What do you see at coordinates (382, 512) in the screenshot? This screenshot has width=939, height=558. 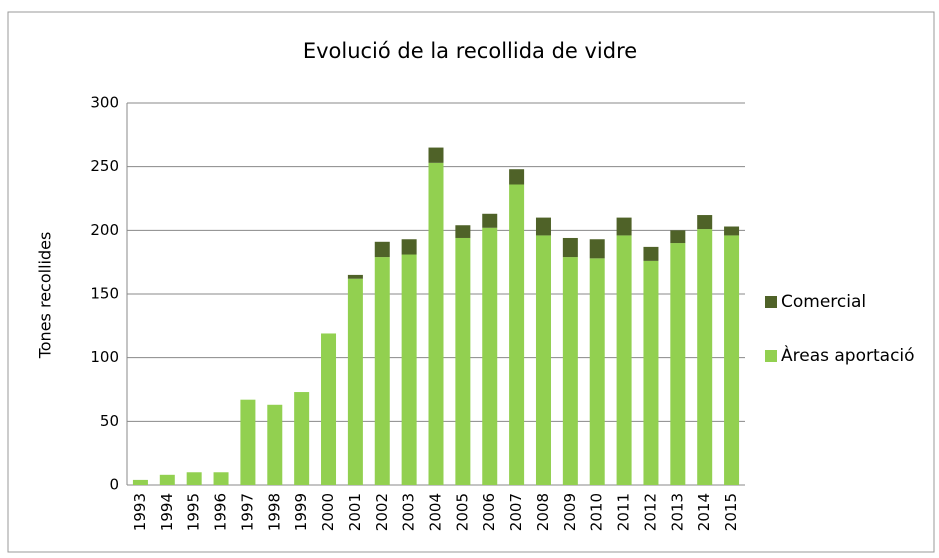 I see `x-tick-label: 2002` at bounding box center [382, 512].